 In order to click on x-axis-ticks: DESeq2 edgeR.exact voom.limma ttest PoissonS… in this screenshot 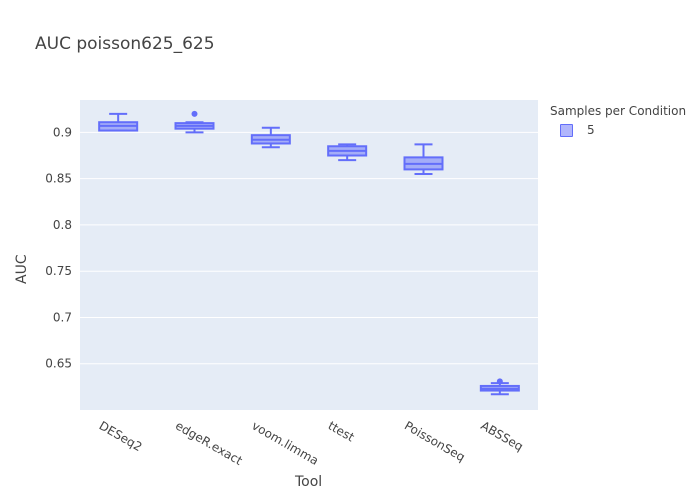, I will do `click(311, 443)`.